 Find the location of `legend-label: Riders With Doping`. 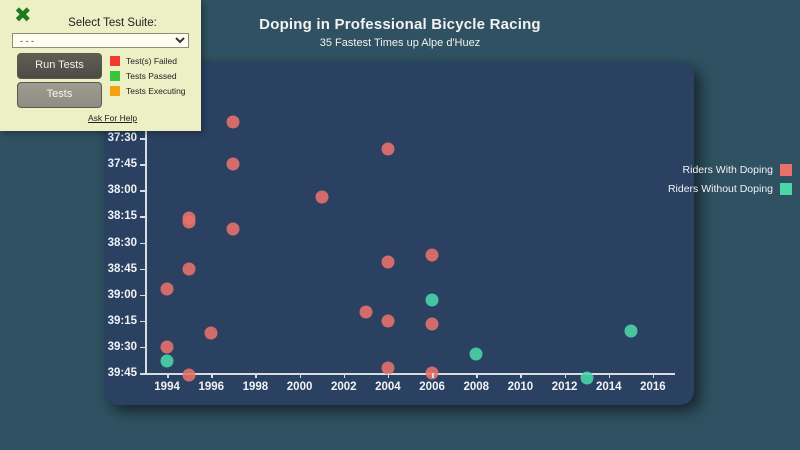

legend-label: Riders With Doping is located at coordinates (727, 170).